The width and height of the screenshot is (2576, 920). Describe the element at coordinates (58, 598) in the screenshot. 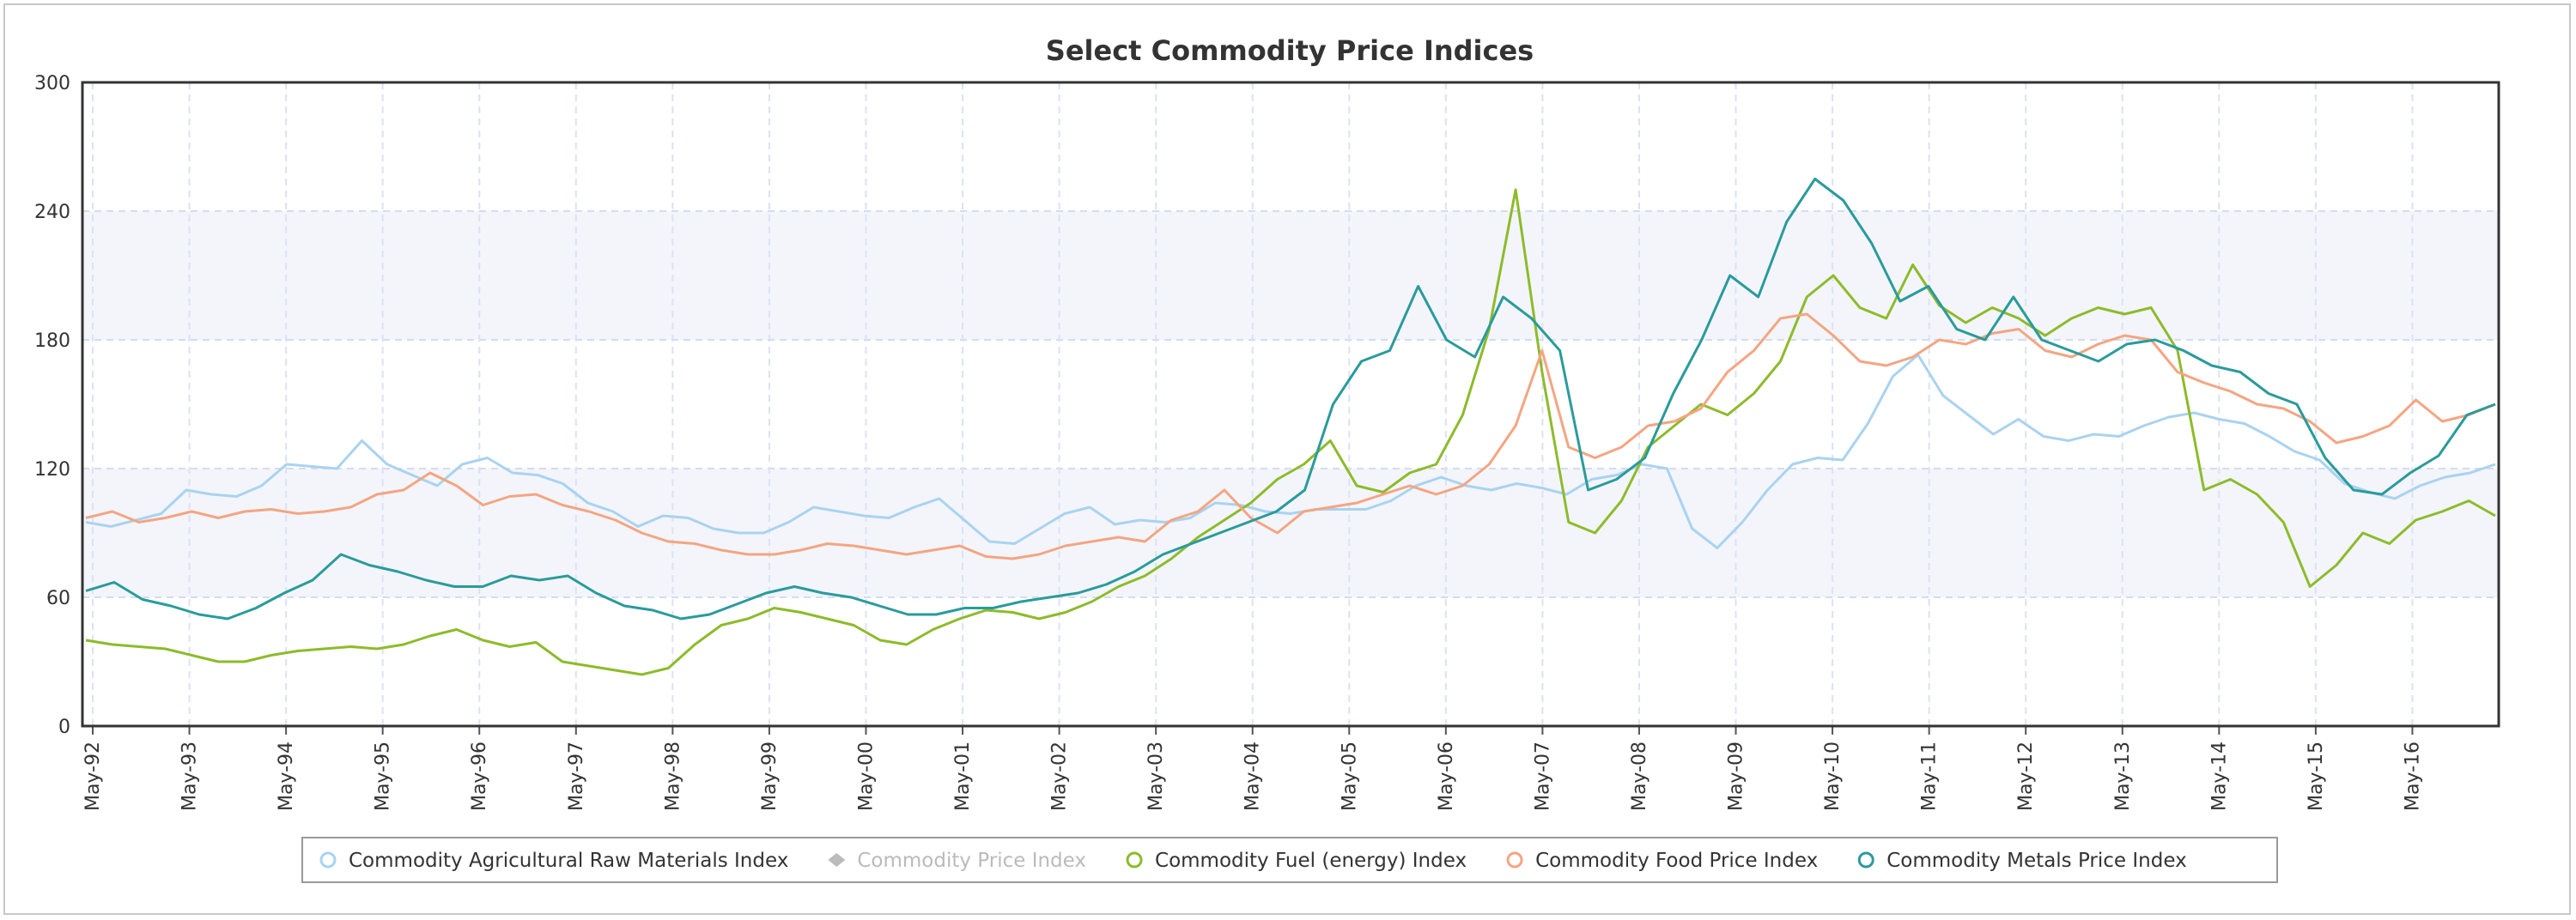

I see `y-tick-label-1: 60` at that location.